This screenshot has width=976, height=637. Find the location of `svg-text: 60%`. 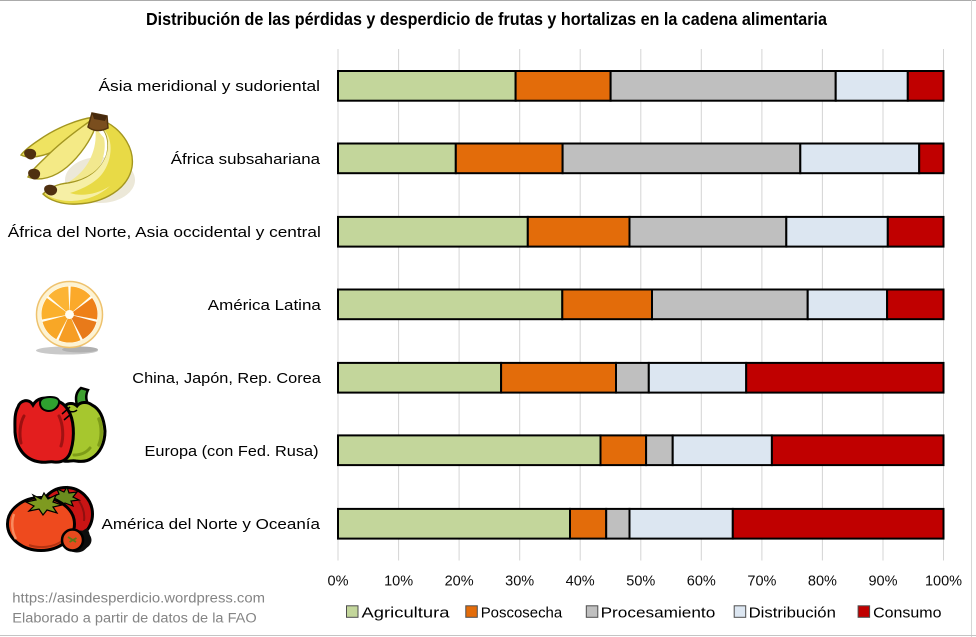

svg-text: 60% is located at coordinates (701, 582).